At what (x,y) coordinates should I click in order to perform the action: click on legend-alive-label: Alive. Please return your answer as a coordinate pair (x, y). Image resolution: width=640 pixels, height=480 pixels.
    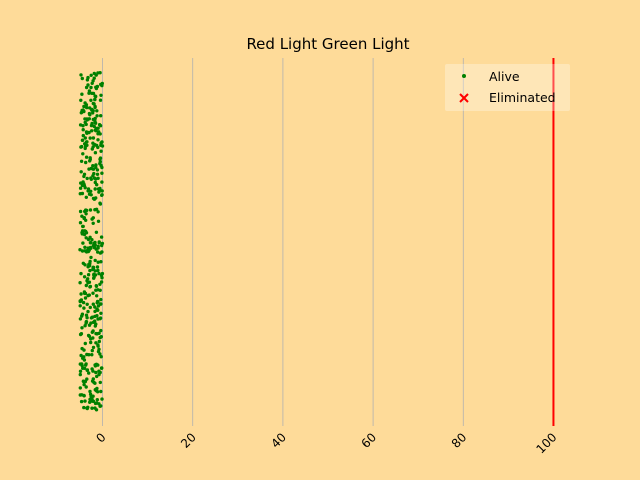
    Looking at the image, I should click on (504, 76).